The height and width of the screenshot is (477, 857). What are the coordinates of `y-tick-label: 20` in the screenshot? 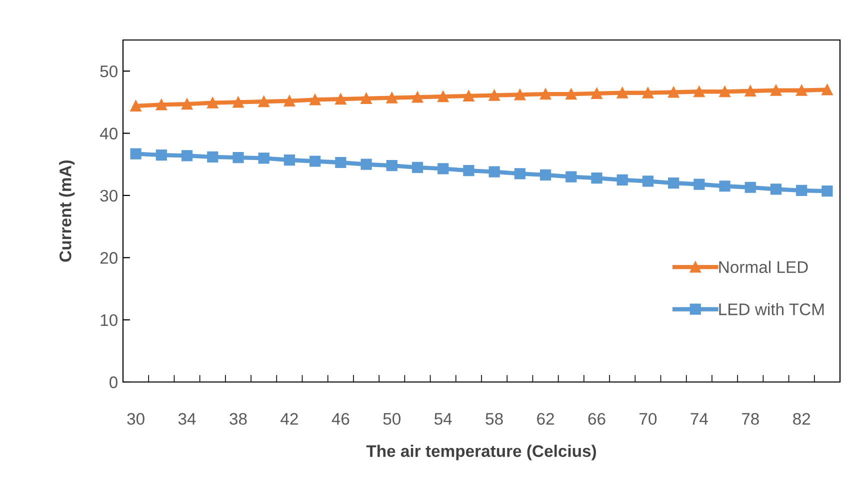 It's located at (109, 258).